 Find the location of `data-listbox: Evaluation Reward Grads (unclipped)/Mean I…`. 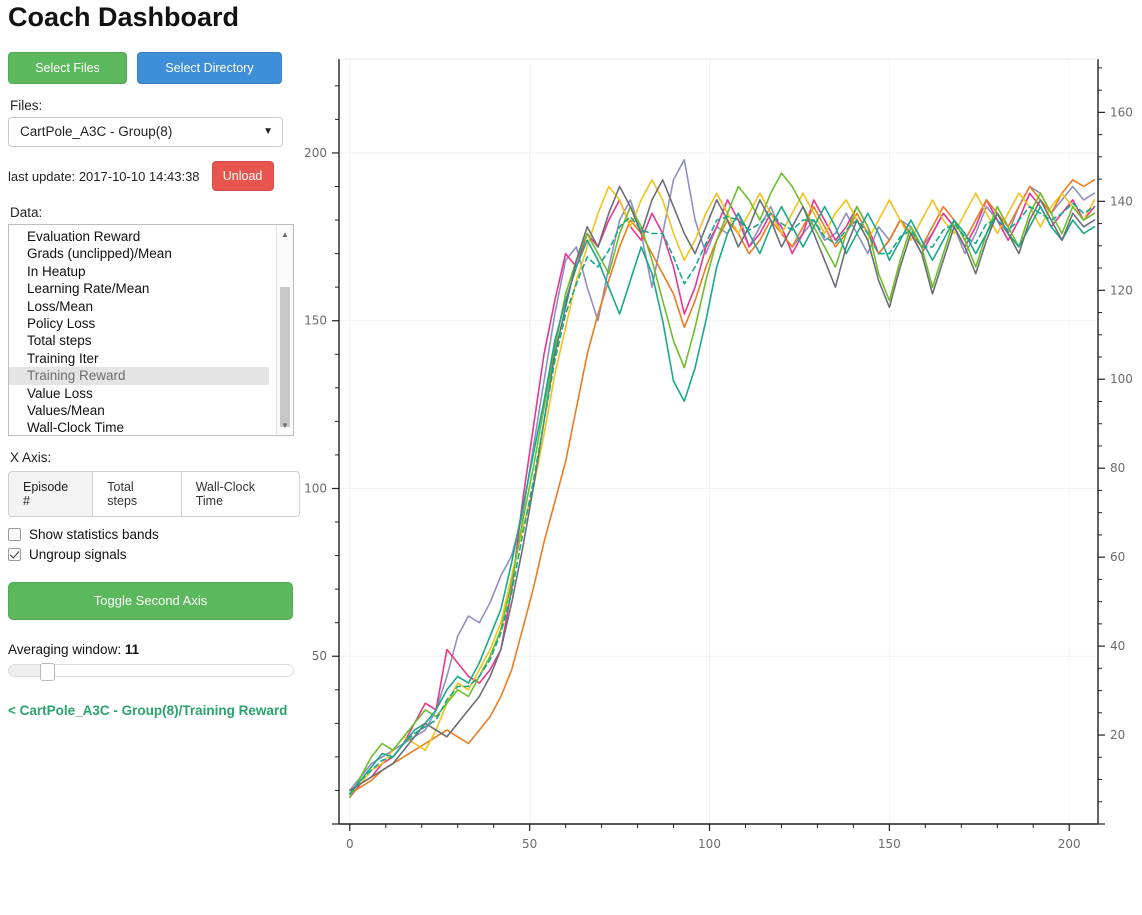

data-listbox: Evaluation Reward Grads (unclipped)/Mean I… is located at coordinates (151, 330).